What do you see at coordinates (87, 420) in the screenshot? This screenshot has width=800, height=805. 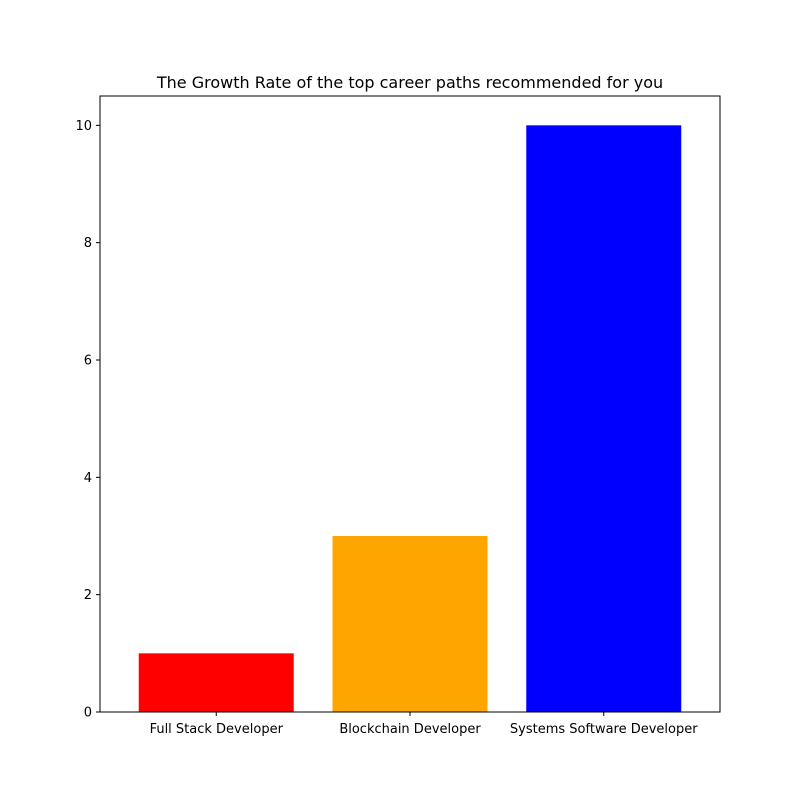 I see `y-axis-ticks: 0 2 4 6 8 10` at bounding box center [87, 420].